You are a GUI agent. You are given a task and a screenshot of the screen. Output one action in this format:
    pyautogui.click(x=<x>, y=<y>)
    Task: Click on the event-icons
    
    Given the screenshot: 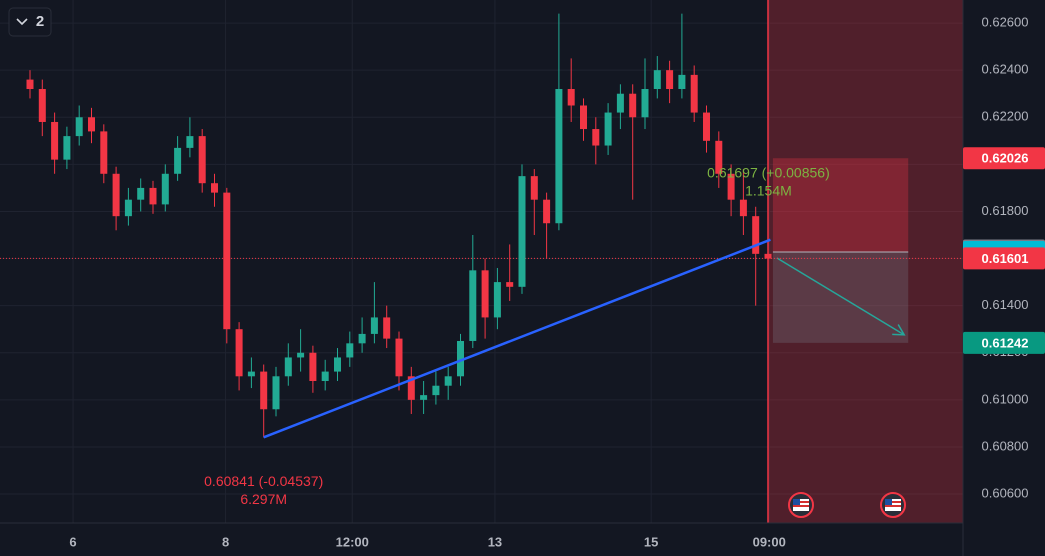 What is the action you would take?
    pyautogui.click(x=847, y=505)
    